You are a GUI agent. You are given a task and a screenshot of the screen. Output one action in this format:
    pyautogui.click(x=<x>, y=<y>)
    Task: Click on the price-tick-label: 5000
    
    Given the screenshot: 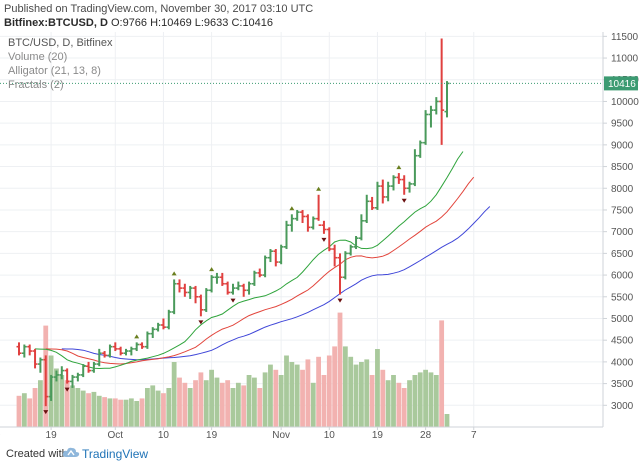 What is the action you would take?
    pyautogui.click(x=622, y=319)
    